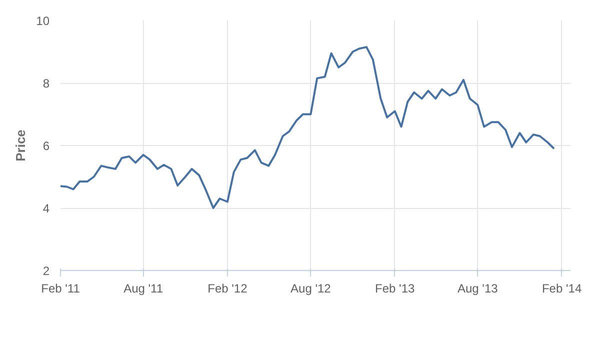  Describe the element at coordinates (43, 21) in the screenshot. I see `y-tick-label: 10` at that location.